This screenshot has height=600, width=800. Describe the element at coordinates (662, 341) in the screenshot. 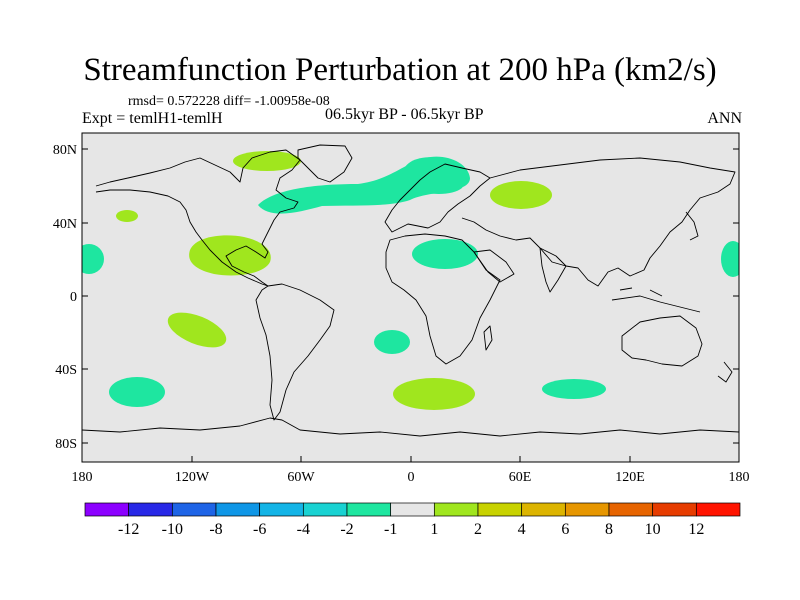

I see `australia-coastline` at that location.